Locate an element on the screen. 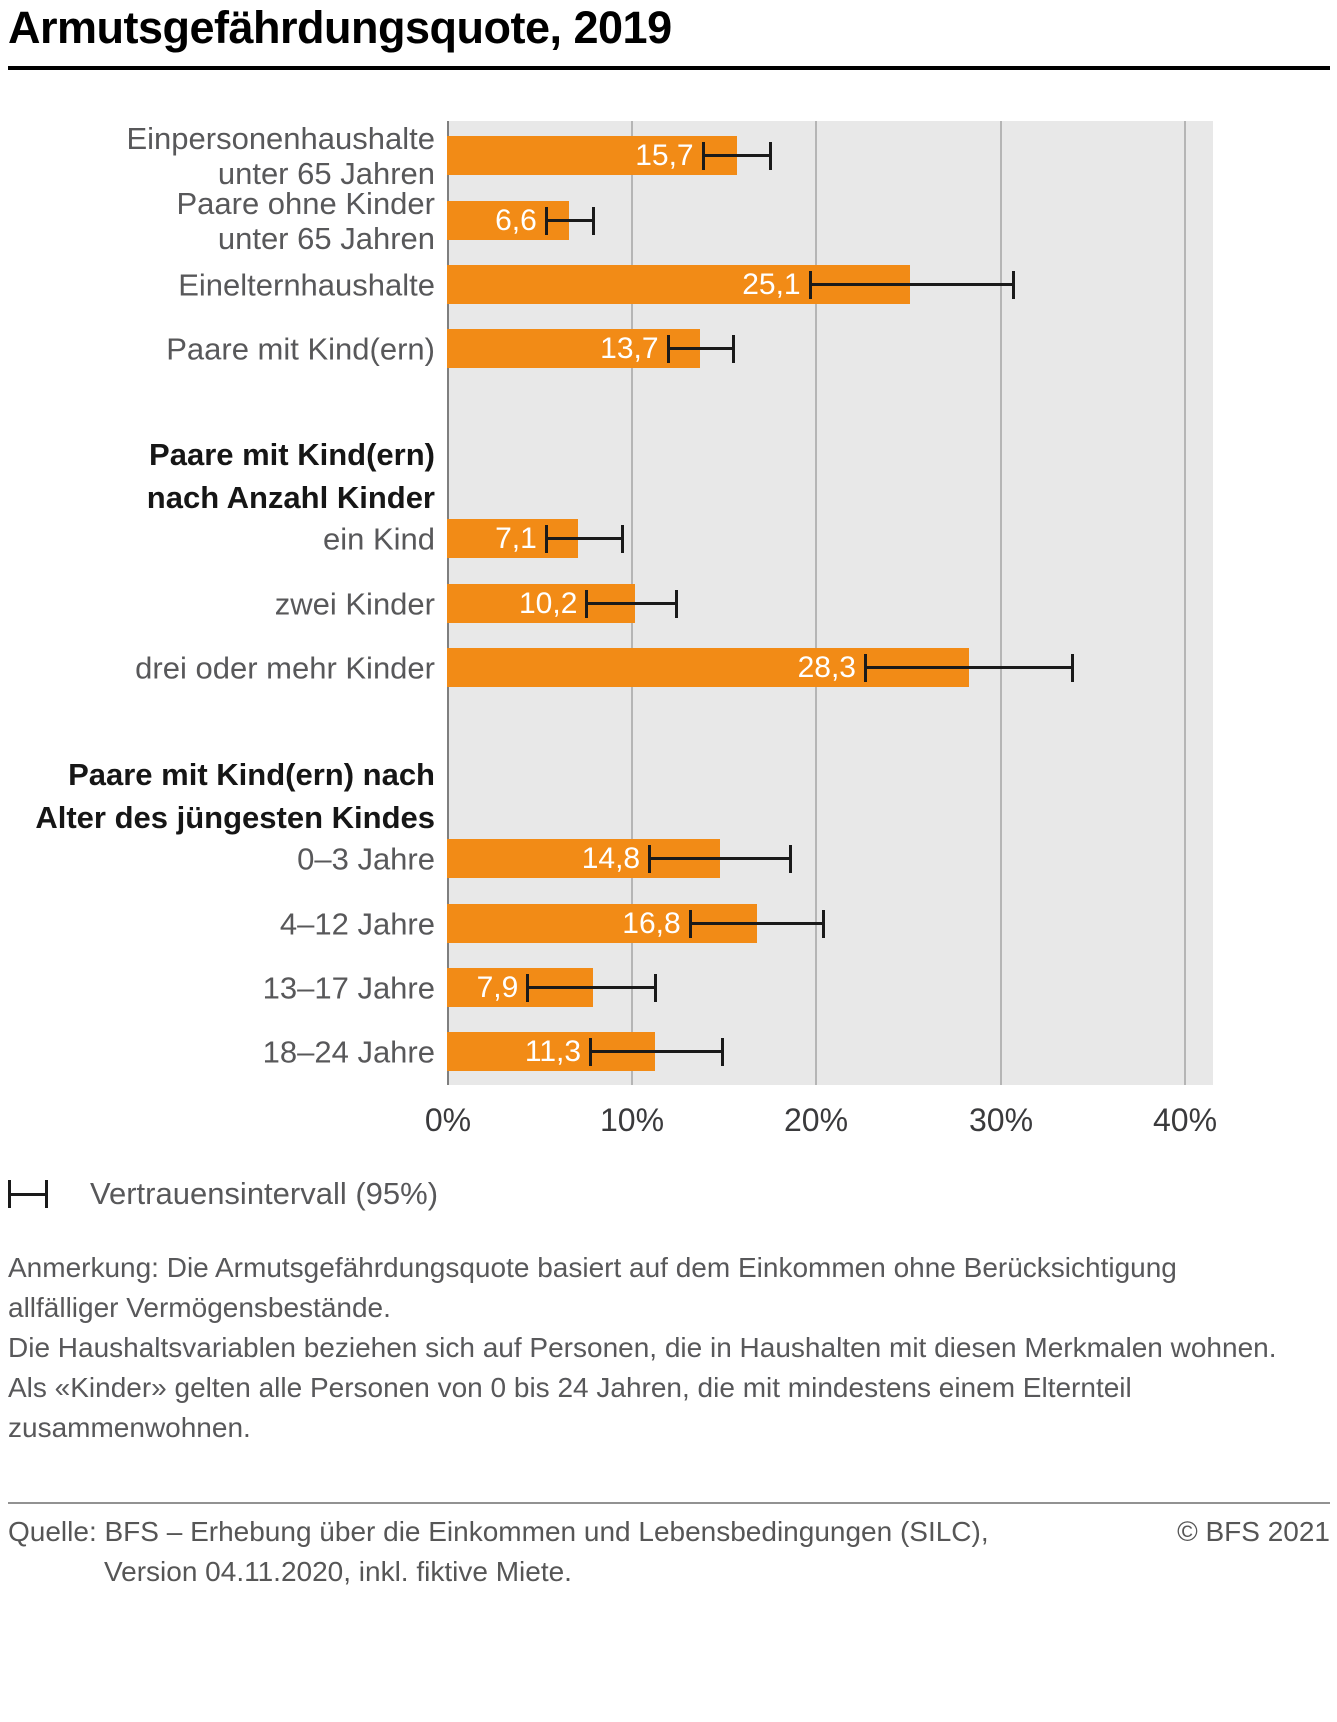 The width and height of the screenshot is (1337, 1722). category-label: 13–17 Jahre is located at coordinates (348, 987).